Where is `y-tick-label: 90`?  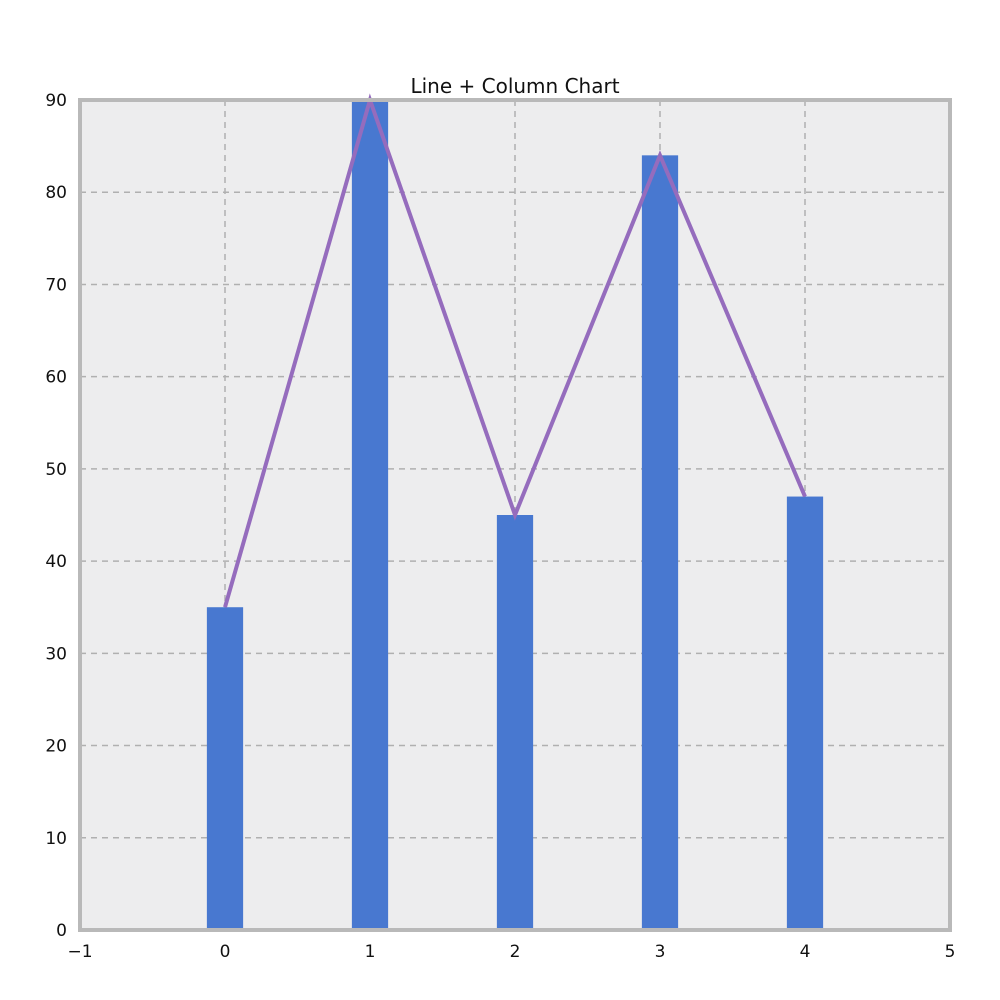 y-tick-label: 90 is located at coordinates (56, 101).